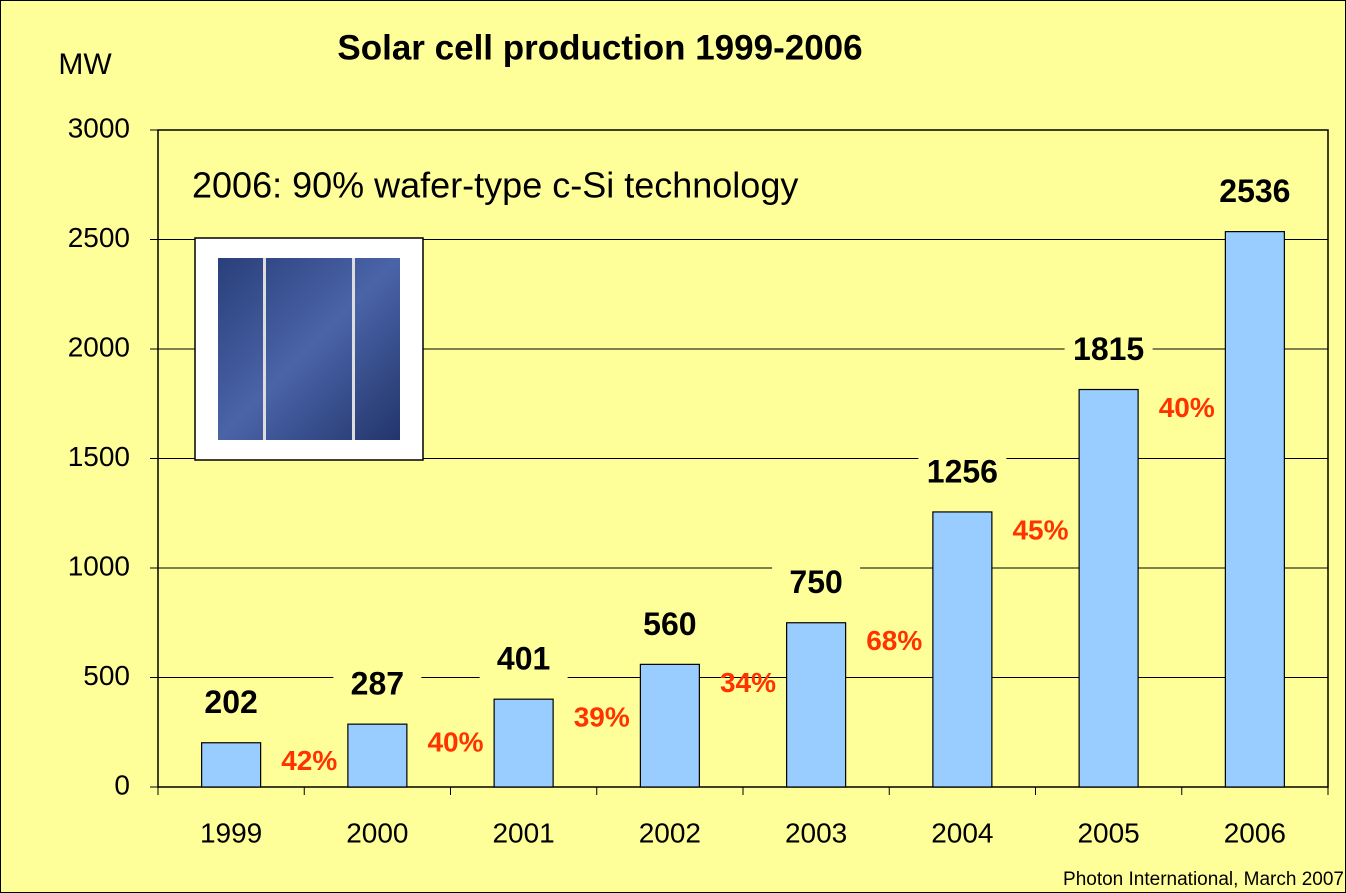 The width and height of the screenshot is (1346, 893). Describe the element at coordinates (523, 832) in the screenshot. I see `x-tick-label: 2001` at that location.